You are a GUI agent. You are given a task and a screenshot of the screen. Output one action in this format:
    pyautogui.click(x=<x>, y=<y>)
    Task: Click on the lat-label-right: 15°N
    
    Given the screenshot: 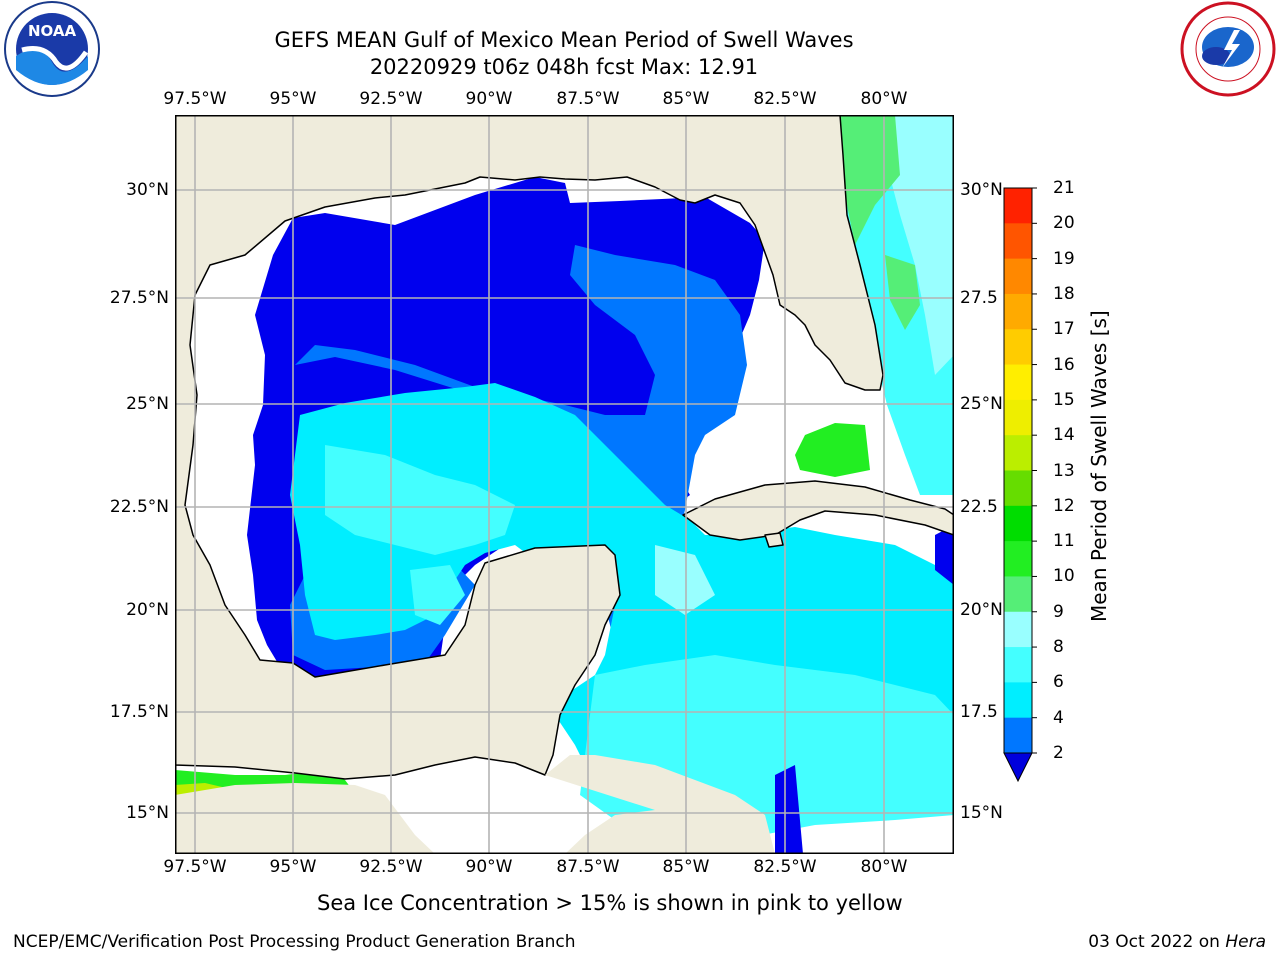 What is the action you would take?
    pyautogui.click(x=981, y=813)
    